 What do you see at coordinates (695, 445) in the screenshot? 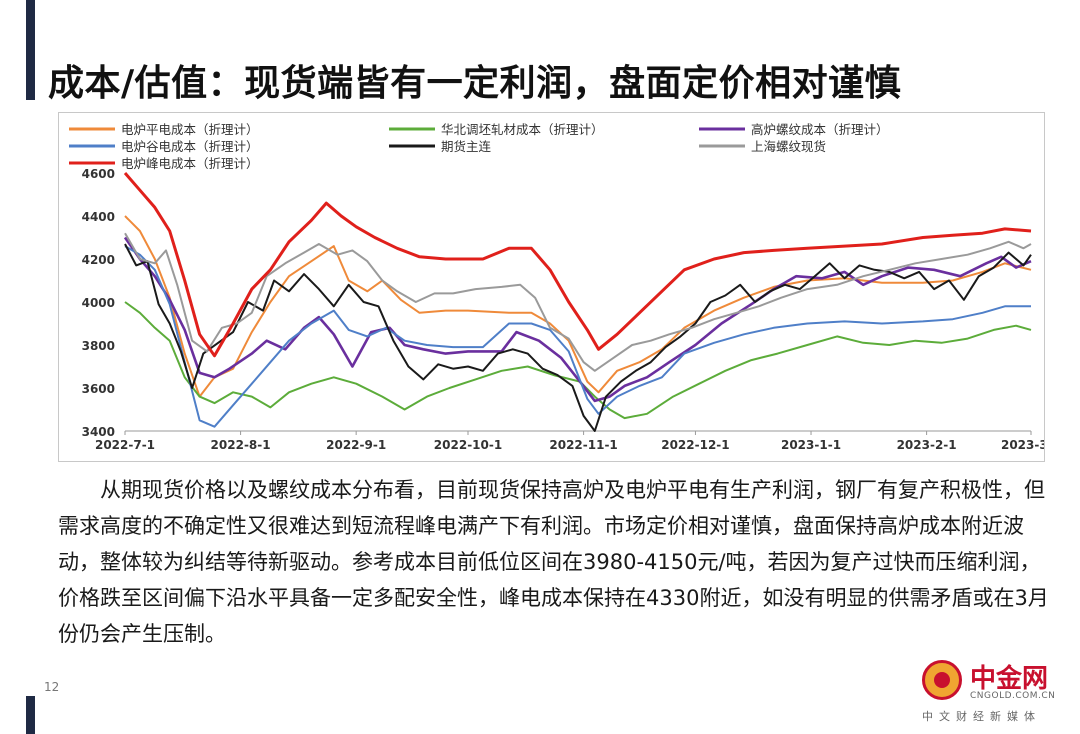
I see `x-tick-label: 2022-12-1` at bounding box center [695, 445].